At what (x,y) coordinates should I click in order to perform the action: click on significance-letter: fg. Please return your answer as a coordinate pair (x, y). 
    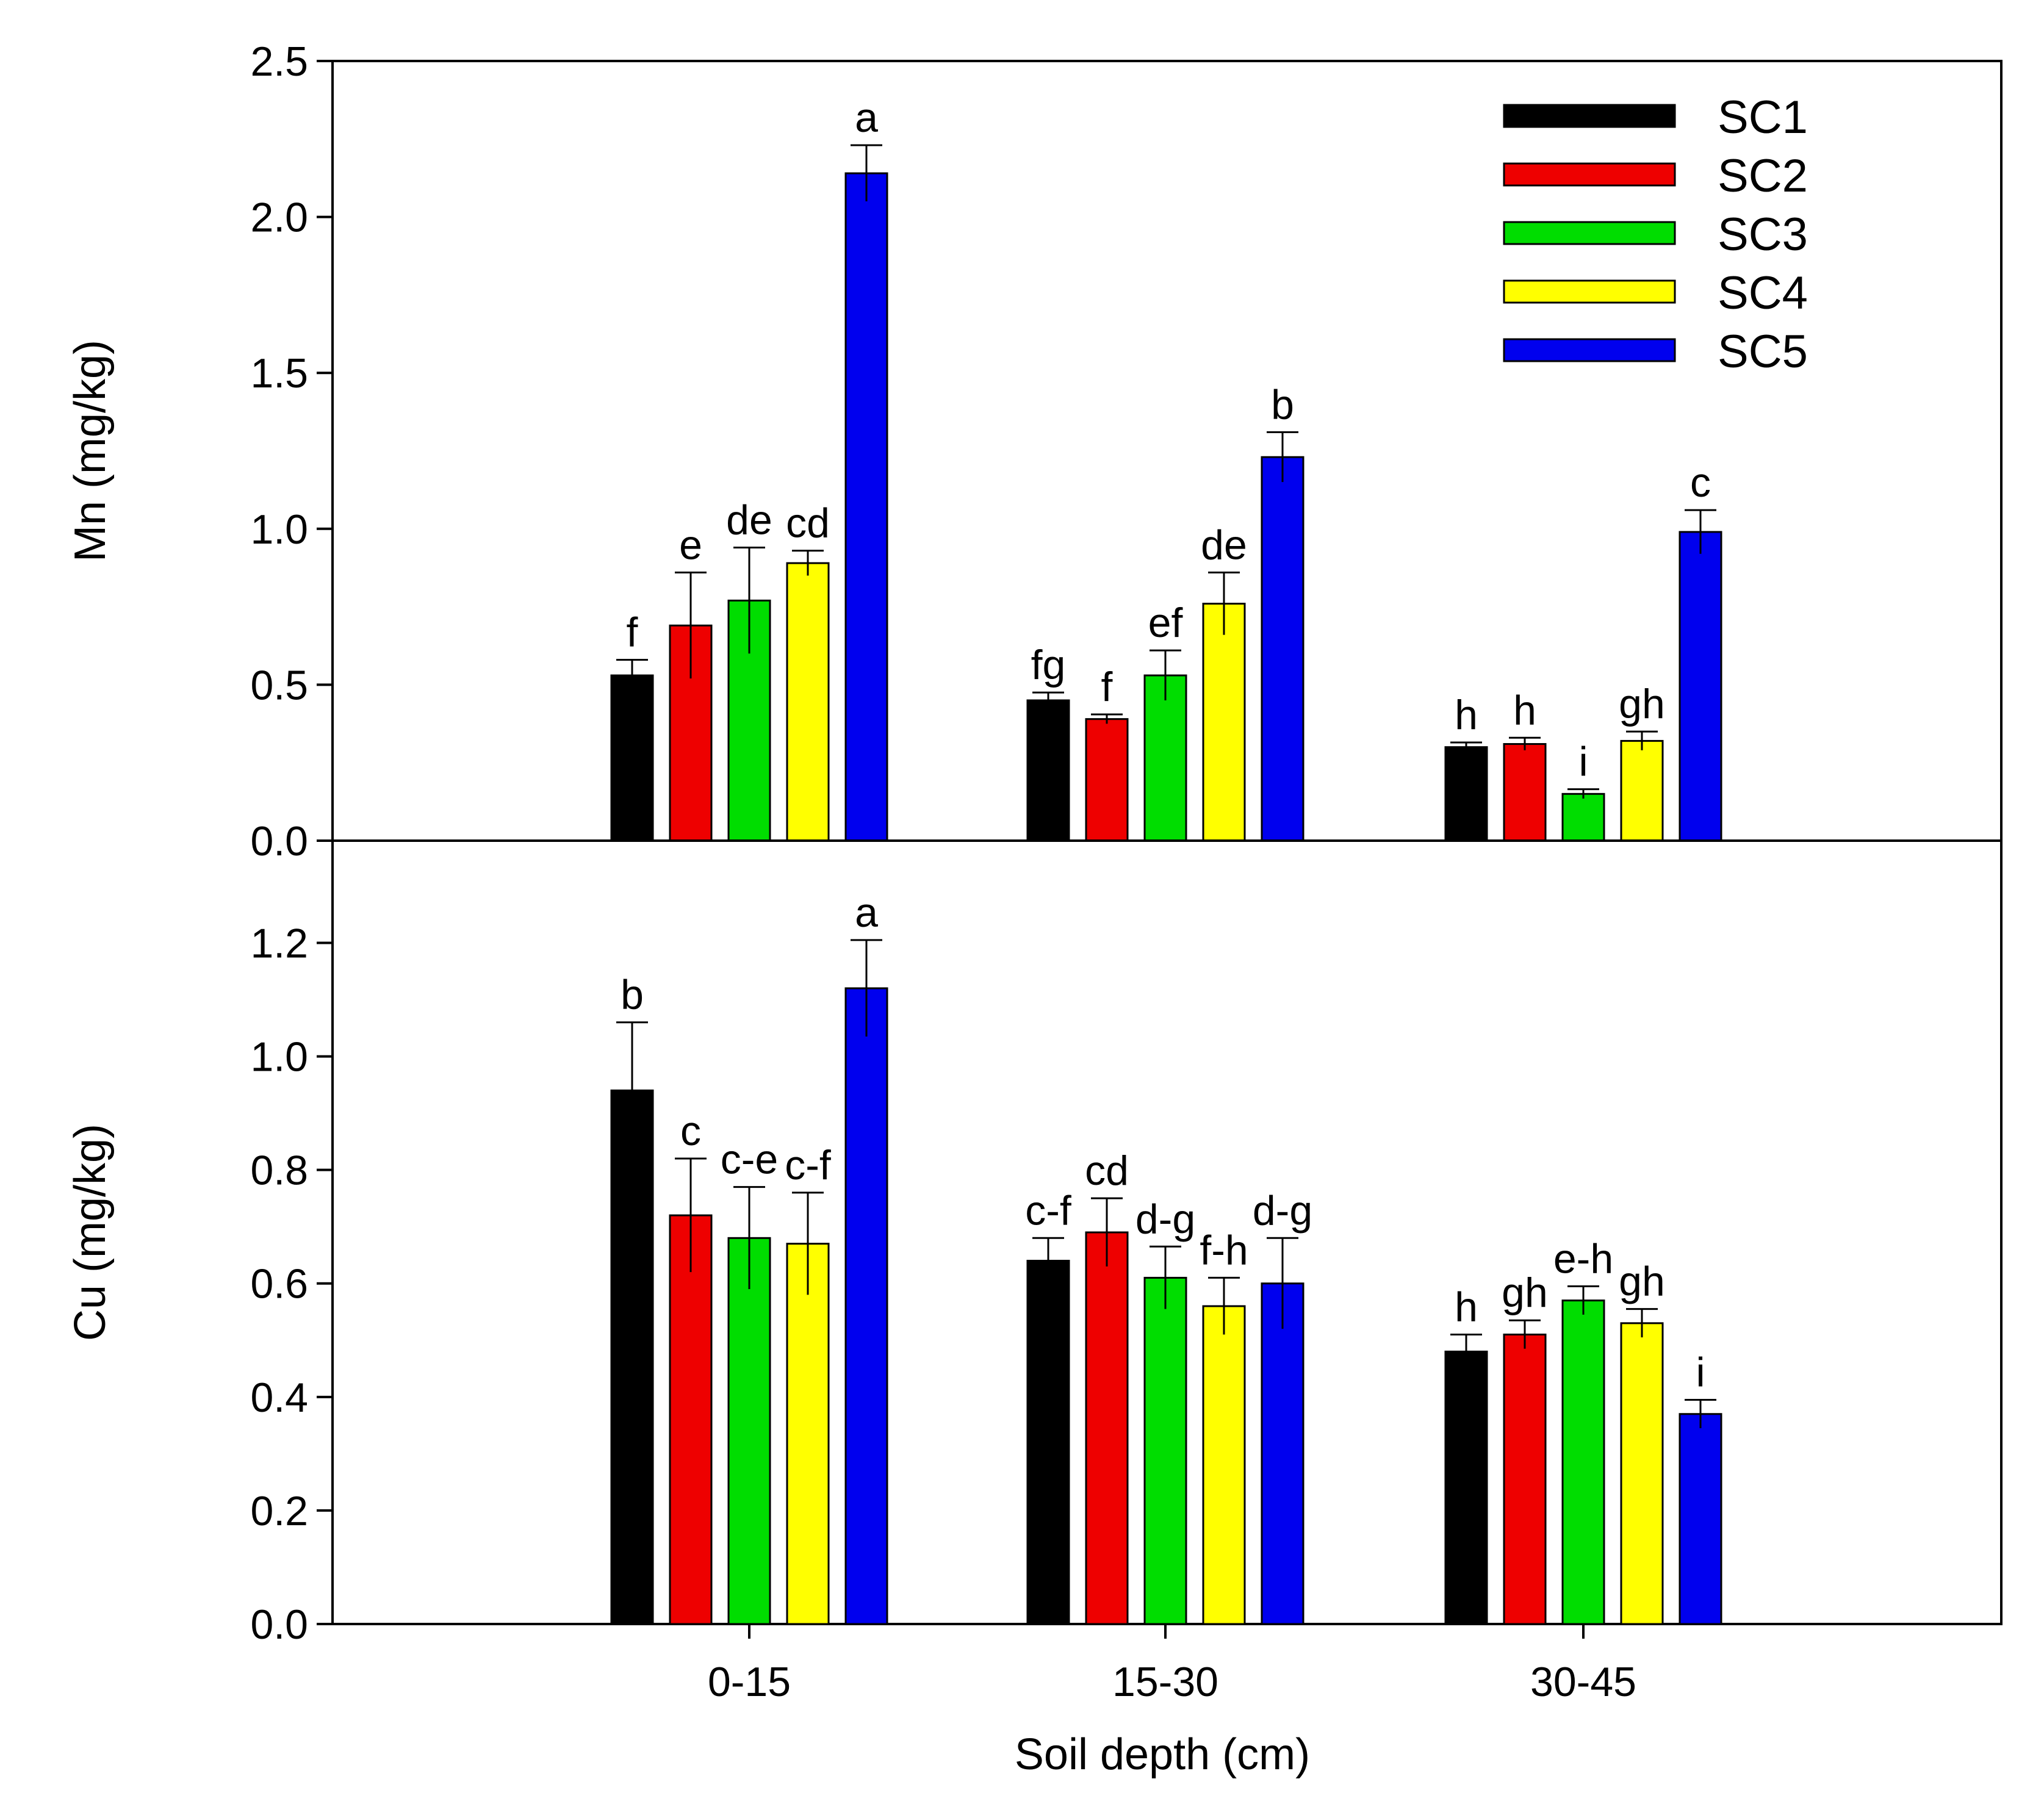
    Looking at the image, I should click on (1049, 665).